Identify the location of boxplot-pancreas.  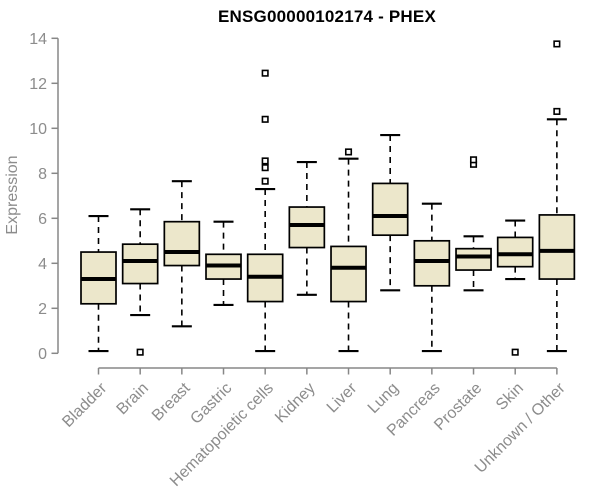
(432, 277).